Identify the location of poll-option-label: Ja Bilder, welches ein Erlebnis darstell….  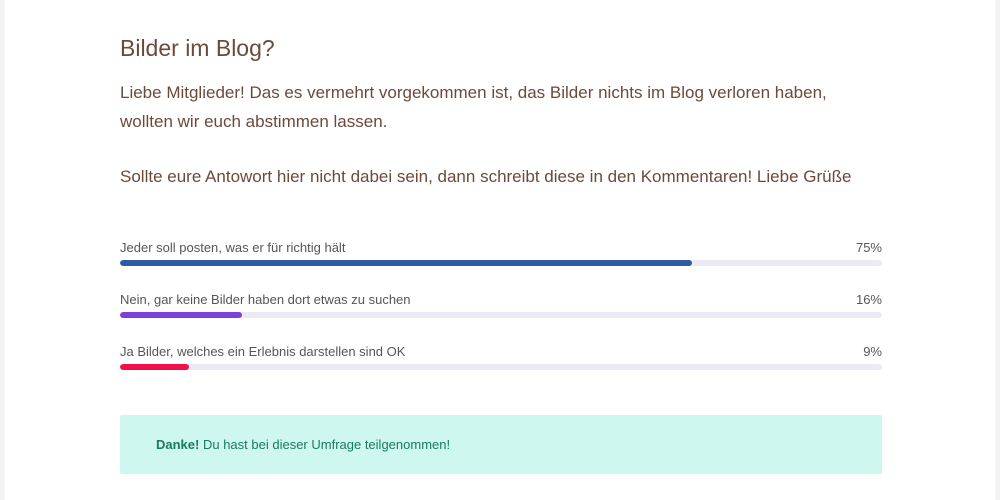
(263, 351).